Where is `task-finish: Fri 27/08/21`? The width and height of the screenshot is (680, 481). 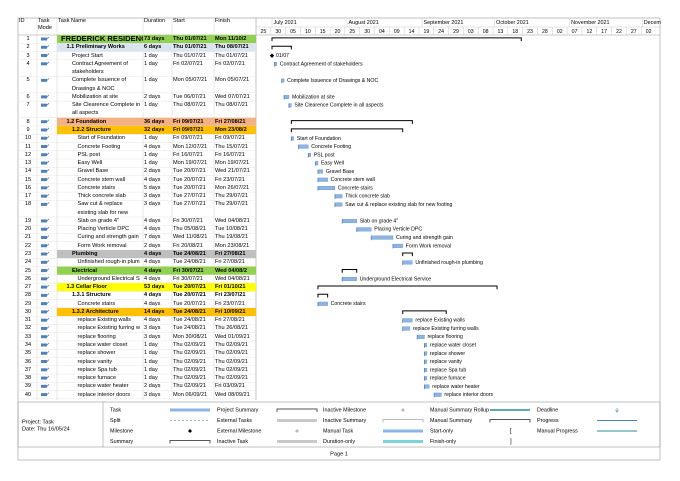
task-finish: Fri 27/08/21 is located at coordinates (230, 254).